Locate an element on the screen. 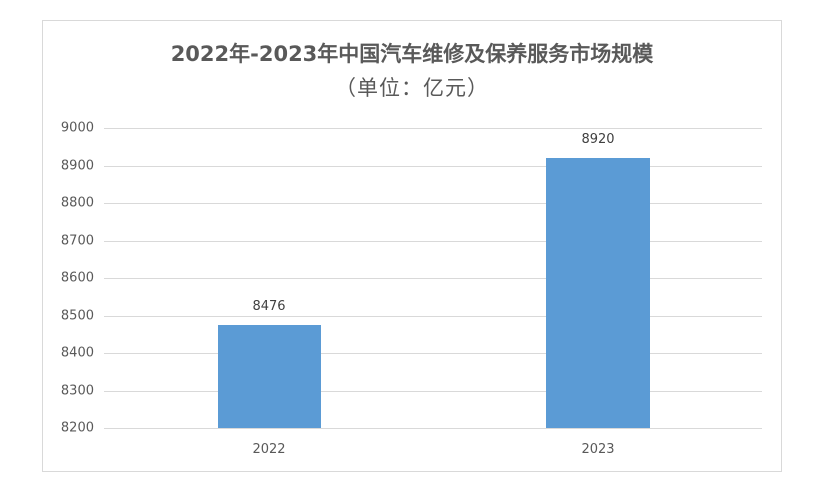  bar-2023 is located at coordinates (598, 293).